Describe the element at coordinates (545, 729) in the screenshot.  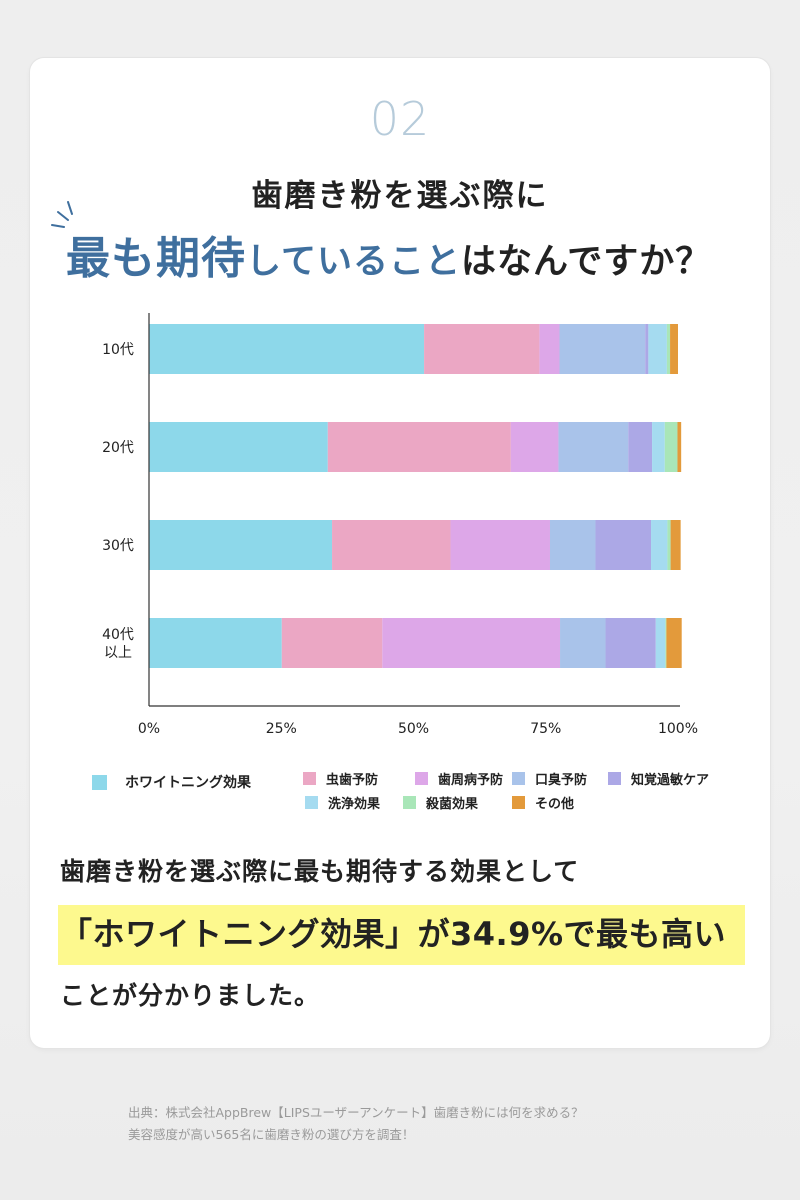
I see `x-tick-label: 75%` at that location.